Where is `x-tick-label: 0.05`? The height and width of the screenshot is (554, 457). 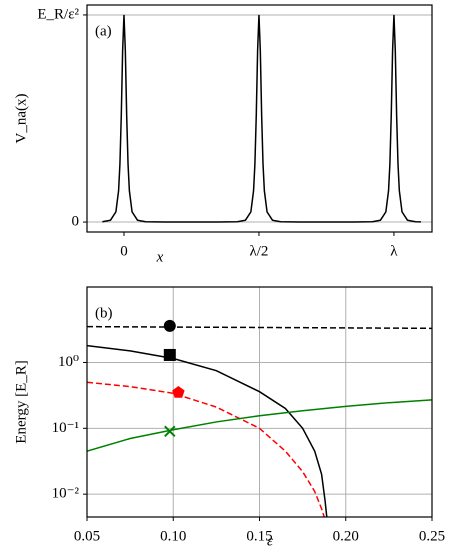
x-tick-label: 0.05 is located at coordinates (87, 536).